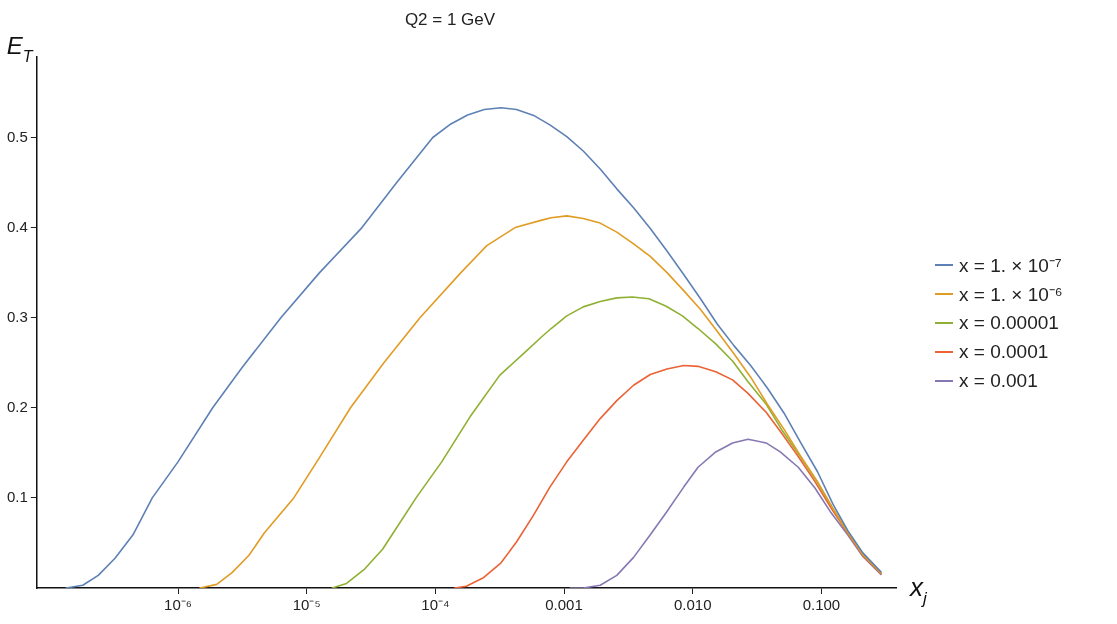 This screenshot has width=1117, height=624. I want to click on y-tick-label: 0.2, so click(17, 406).